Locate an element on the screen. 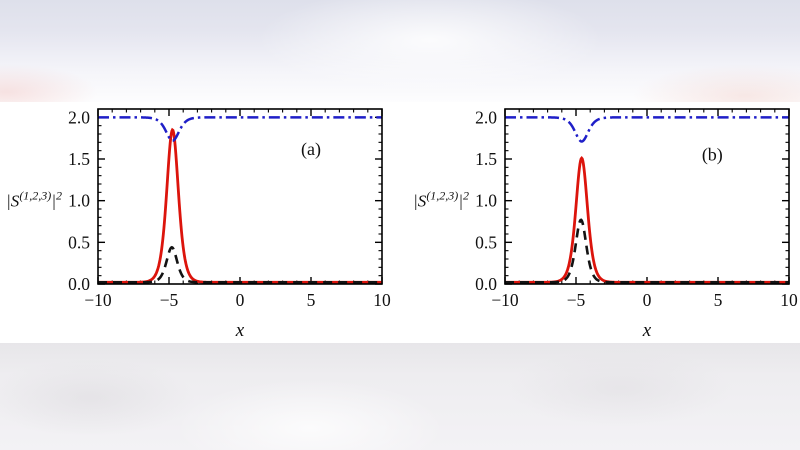 This screenshot has width=800, height=450. panel-label-b: (b) is located at coordinates (712, 155).